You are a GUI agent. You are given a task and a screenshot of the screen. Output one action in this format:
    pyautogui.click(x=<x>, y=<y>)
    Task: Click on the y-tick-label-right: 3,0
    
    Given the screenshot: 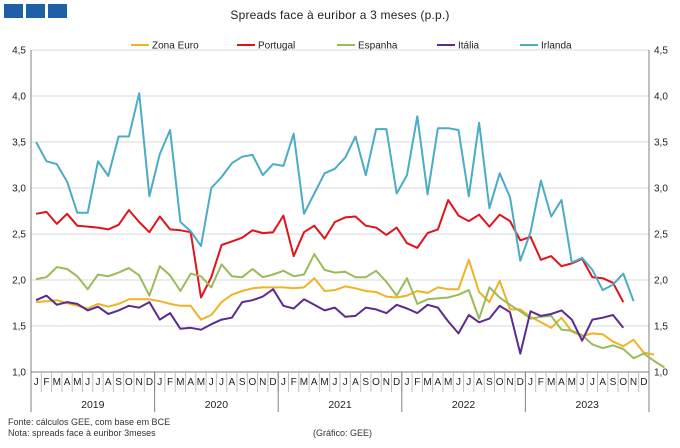 What is the action you would take?
    pyautogui.click(x=661, y=189)
    